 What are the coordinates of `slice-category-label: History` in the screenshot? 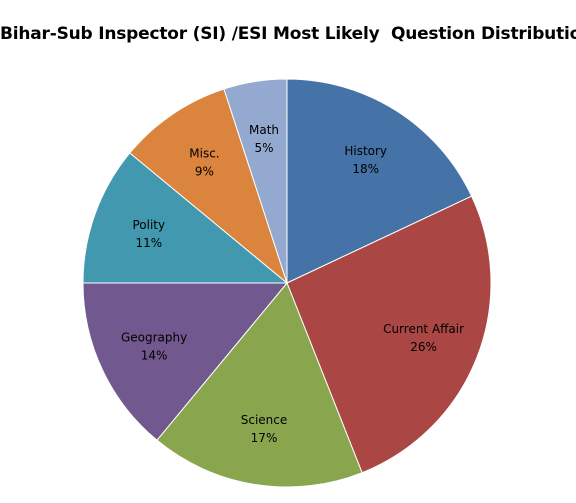 It's located at (365, 151).